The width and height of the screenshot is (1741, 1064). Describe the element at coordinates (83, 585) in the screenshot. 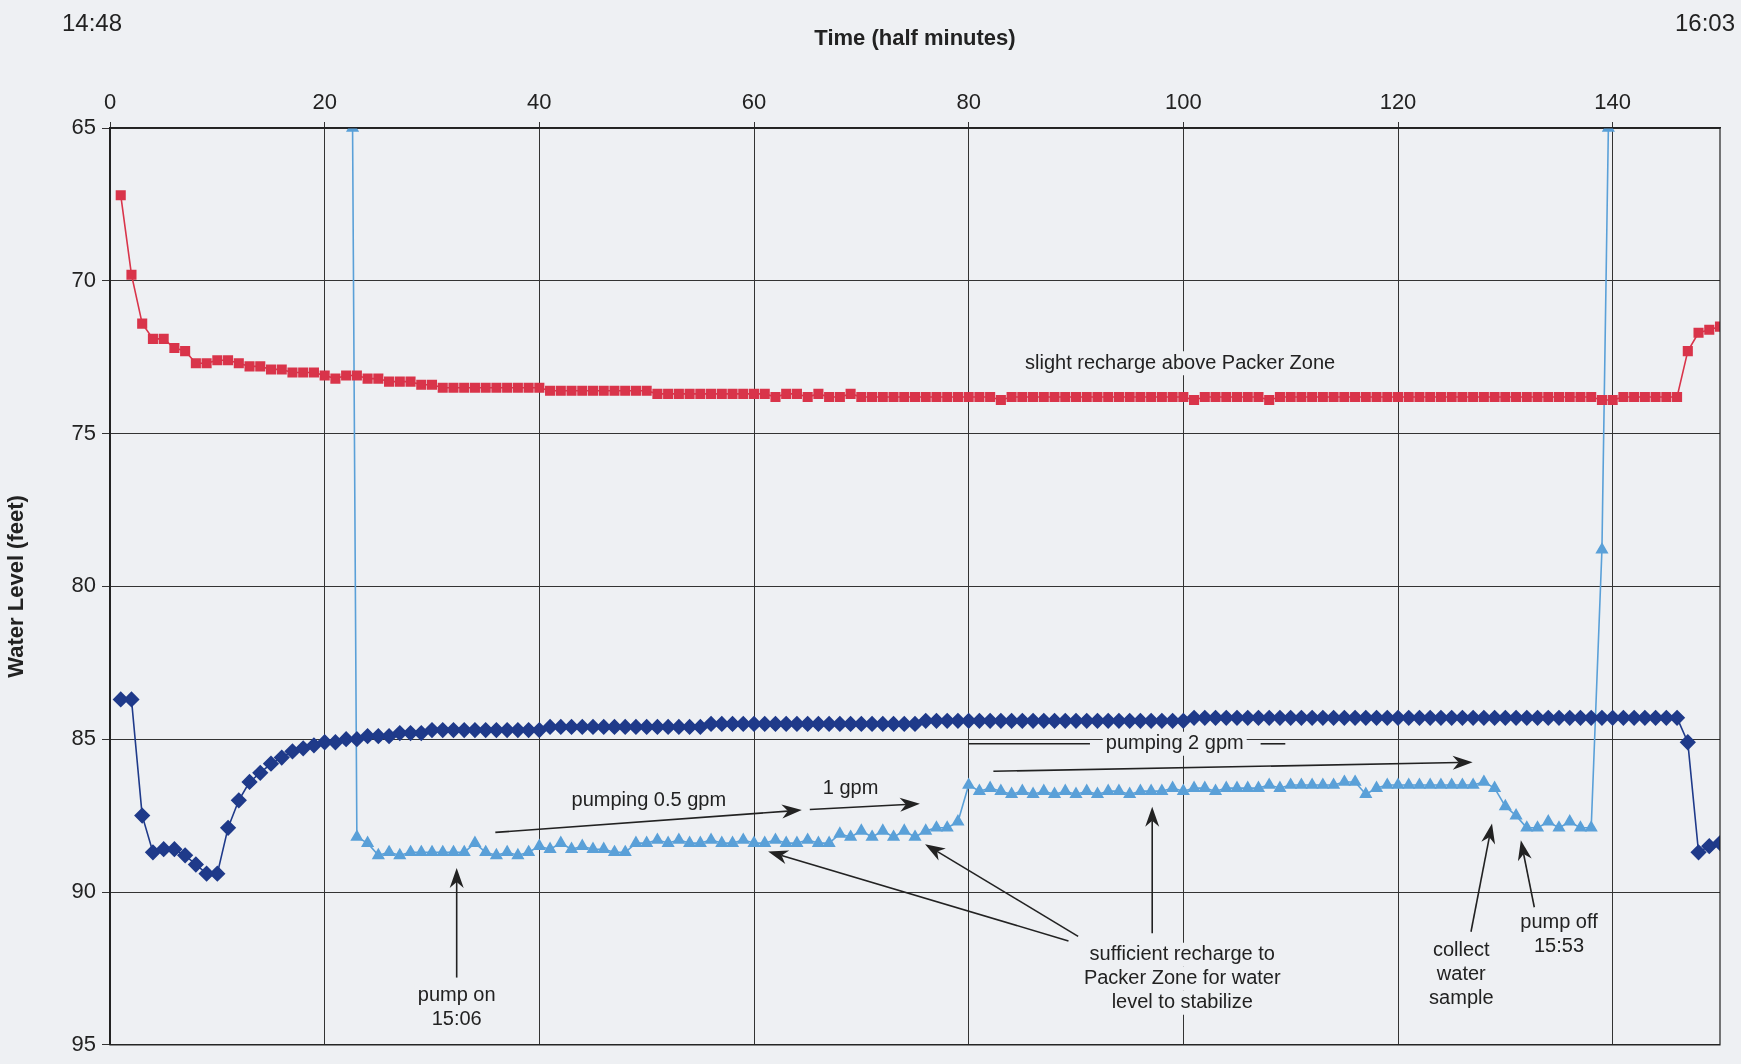

I see `y-tick-label: 80` at that location.